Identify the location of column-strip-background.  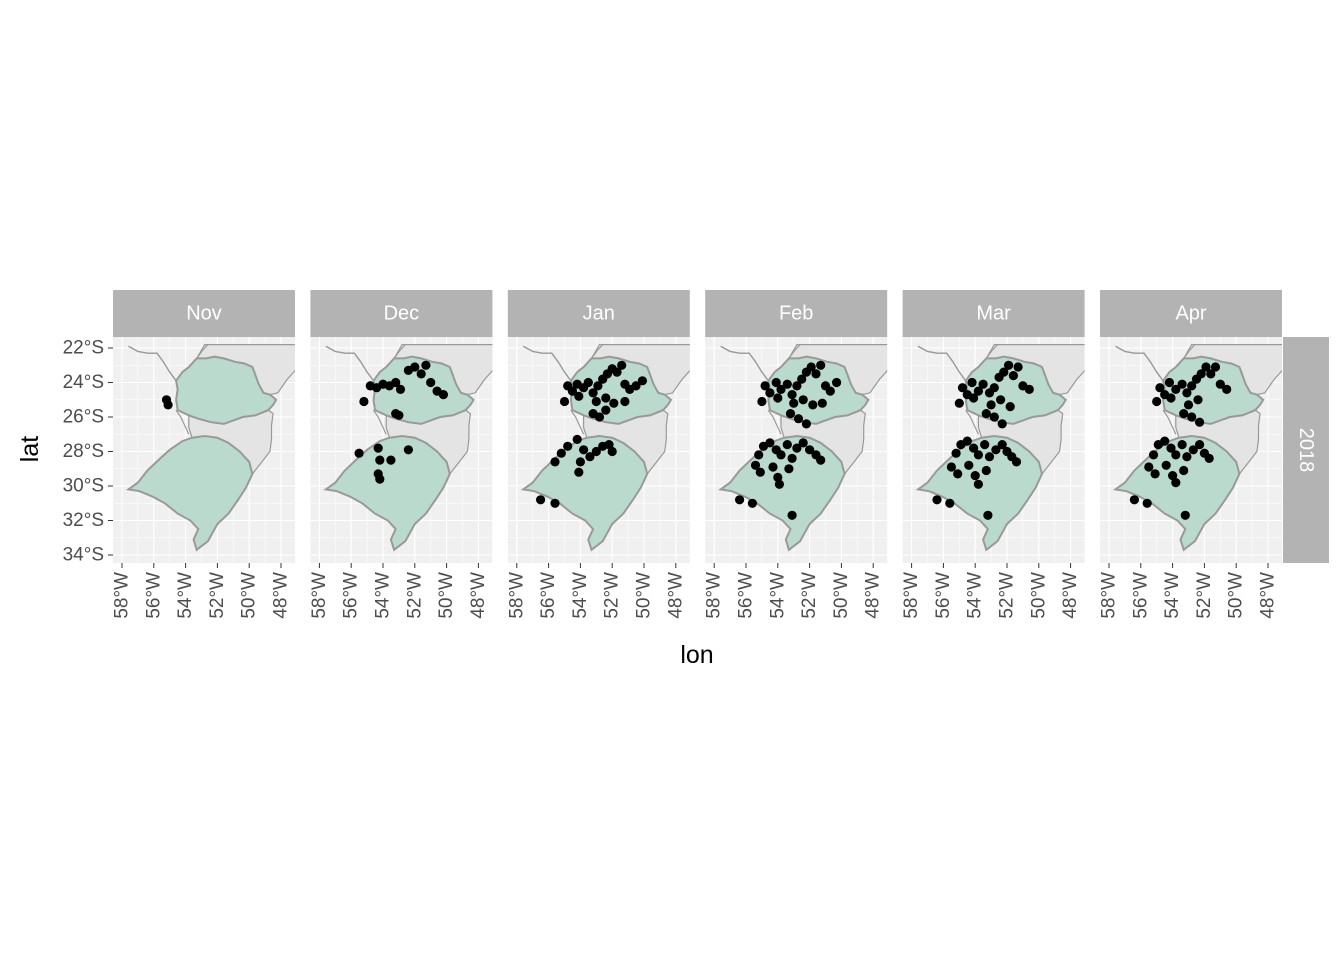
(204, 313).